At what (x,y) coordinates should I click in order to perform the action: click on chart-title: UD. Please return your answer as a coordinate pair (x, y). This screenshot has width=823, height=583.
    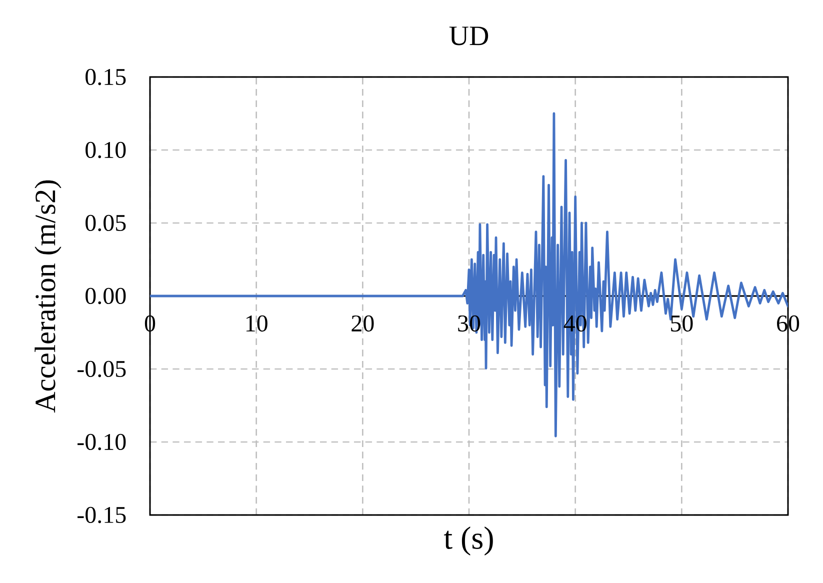
    Looking at the image, I should click on (468, 36).